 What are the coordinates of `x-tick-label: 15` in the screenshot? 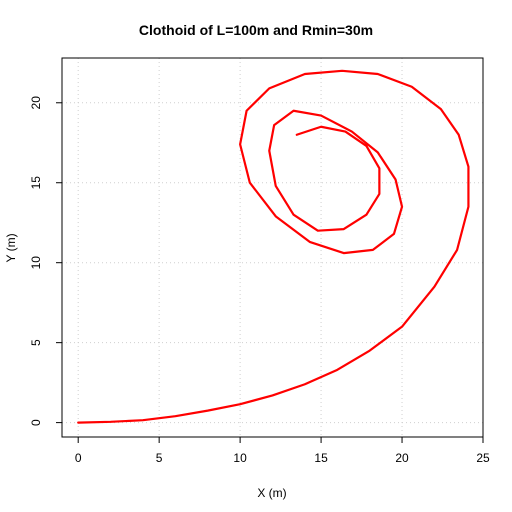 It's located at (321, 458).